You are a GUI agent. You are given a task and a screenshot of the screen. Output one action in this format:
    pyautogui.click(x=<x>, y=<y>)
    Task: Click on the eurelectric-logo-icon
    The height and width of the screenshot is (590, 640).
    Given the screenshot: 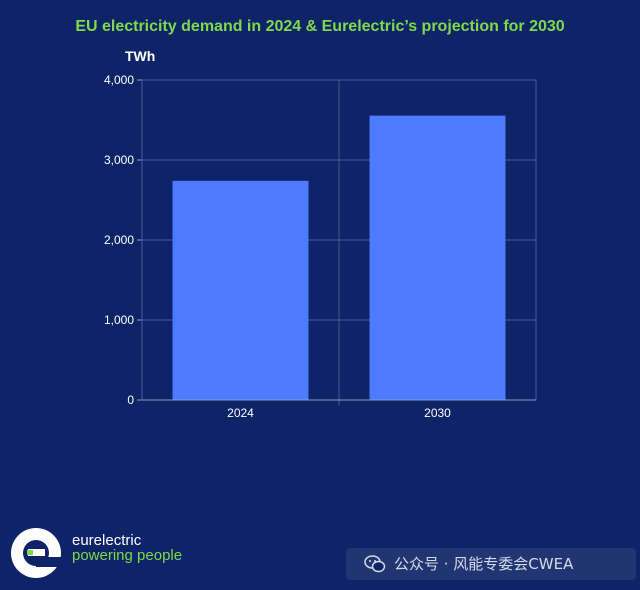 What is the action you would take?
    pyautogui.click(x=36, y=553)
    